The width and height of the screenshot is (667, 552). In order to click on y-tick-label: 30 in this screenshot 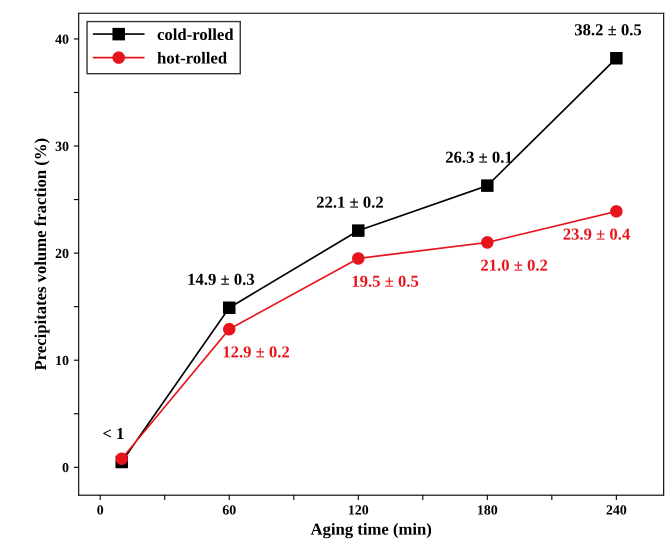, I will do `click(62, 146)`.